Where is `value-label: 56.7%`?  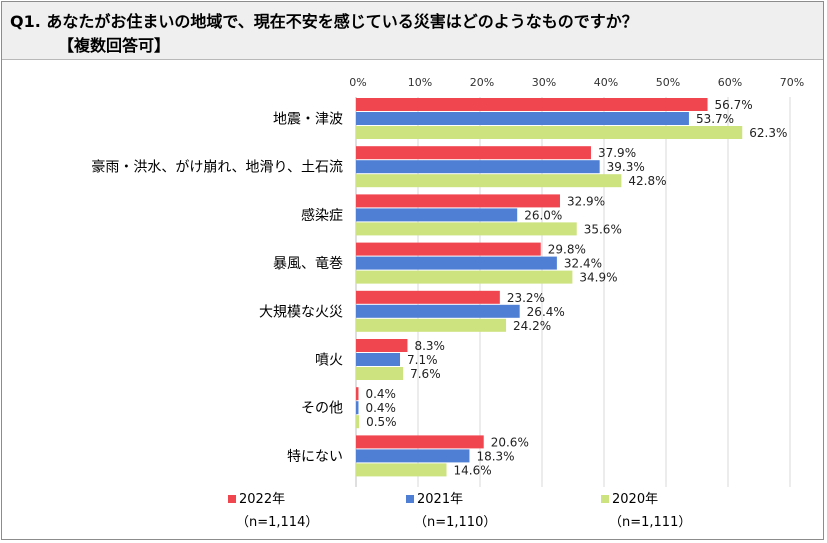 value-label: 56.7% is located at coordinates (734, 105).